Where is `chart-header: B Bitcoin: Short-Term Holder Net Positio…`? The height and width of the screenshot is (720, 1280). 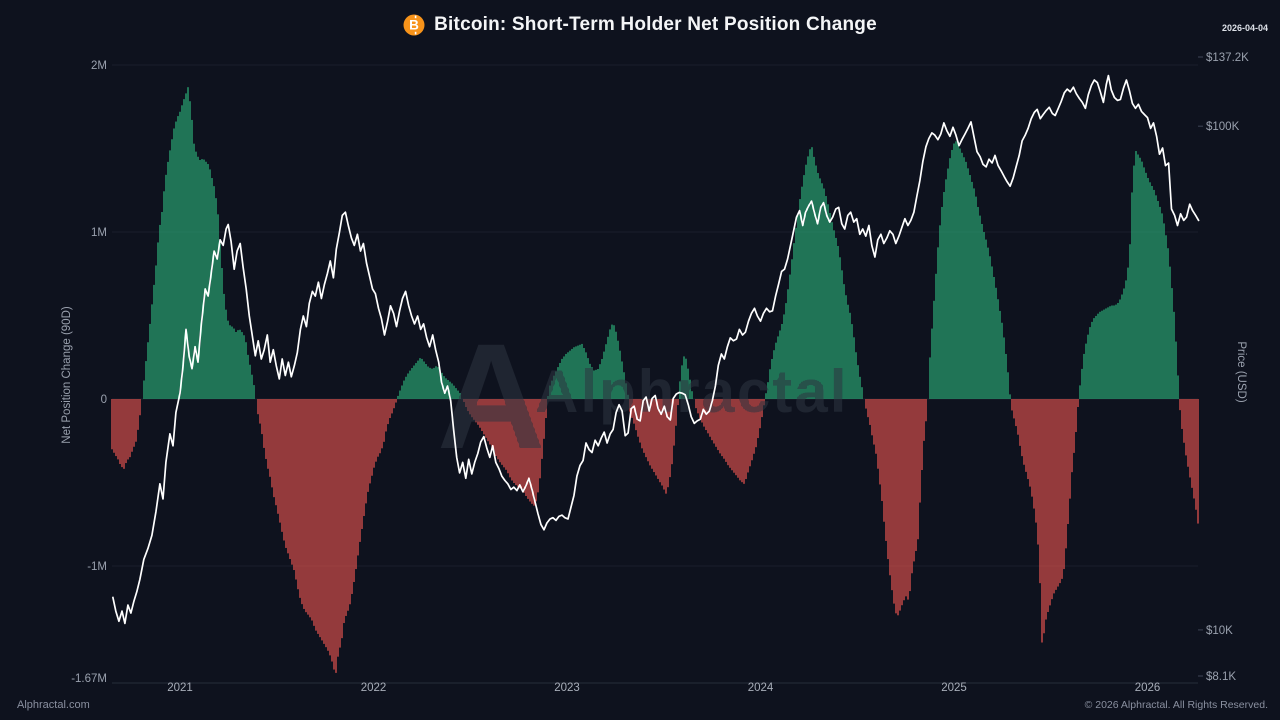 chart-header: B Bitcoin: Short-Term Holder Net Positio… is located at coordinates (640, 25).